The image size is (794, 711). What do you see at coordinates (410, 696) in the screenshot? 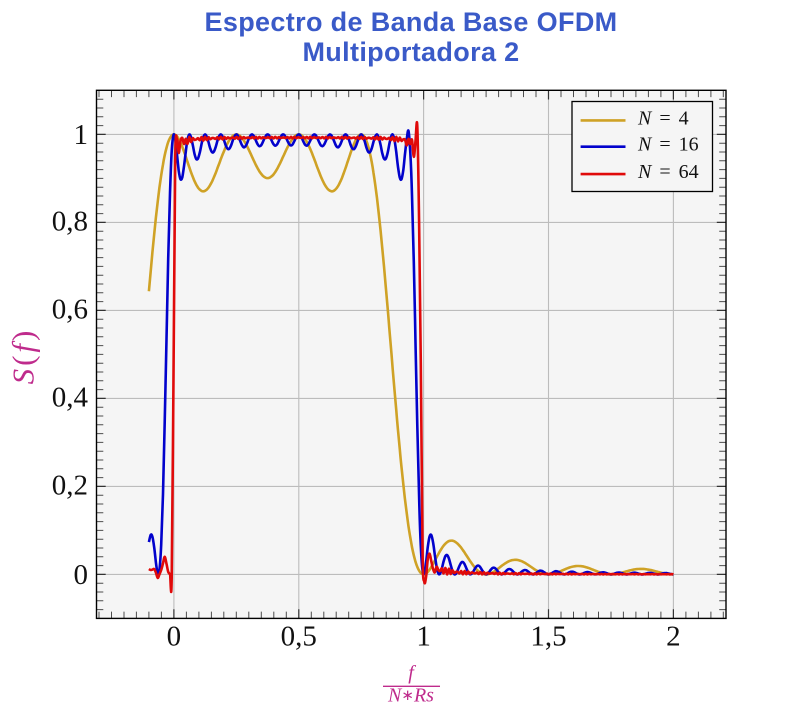
I see `svg-text: N∗Rs` at bounding box center [410, 696].